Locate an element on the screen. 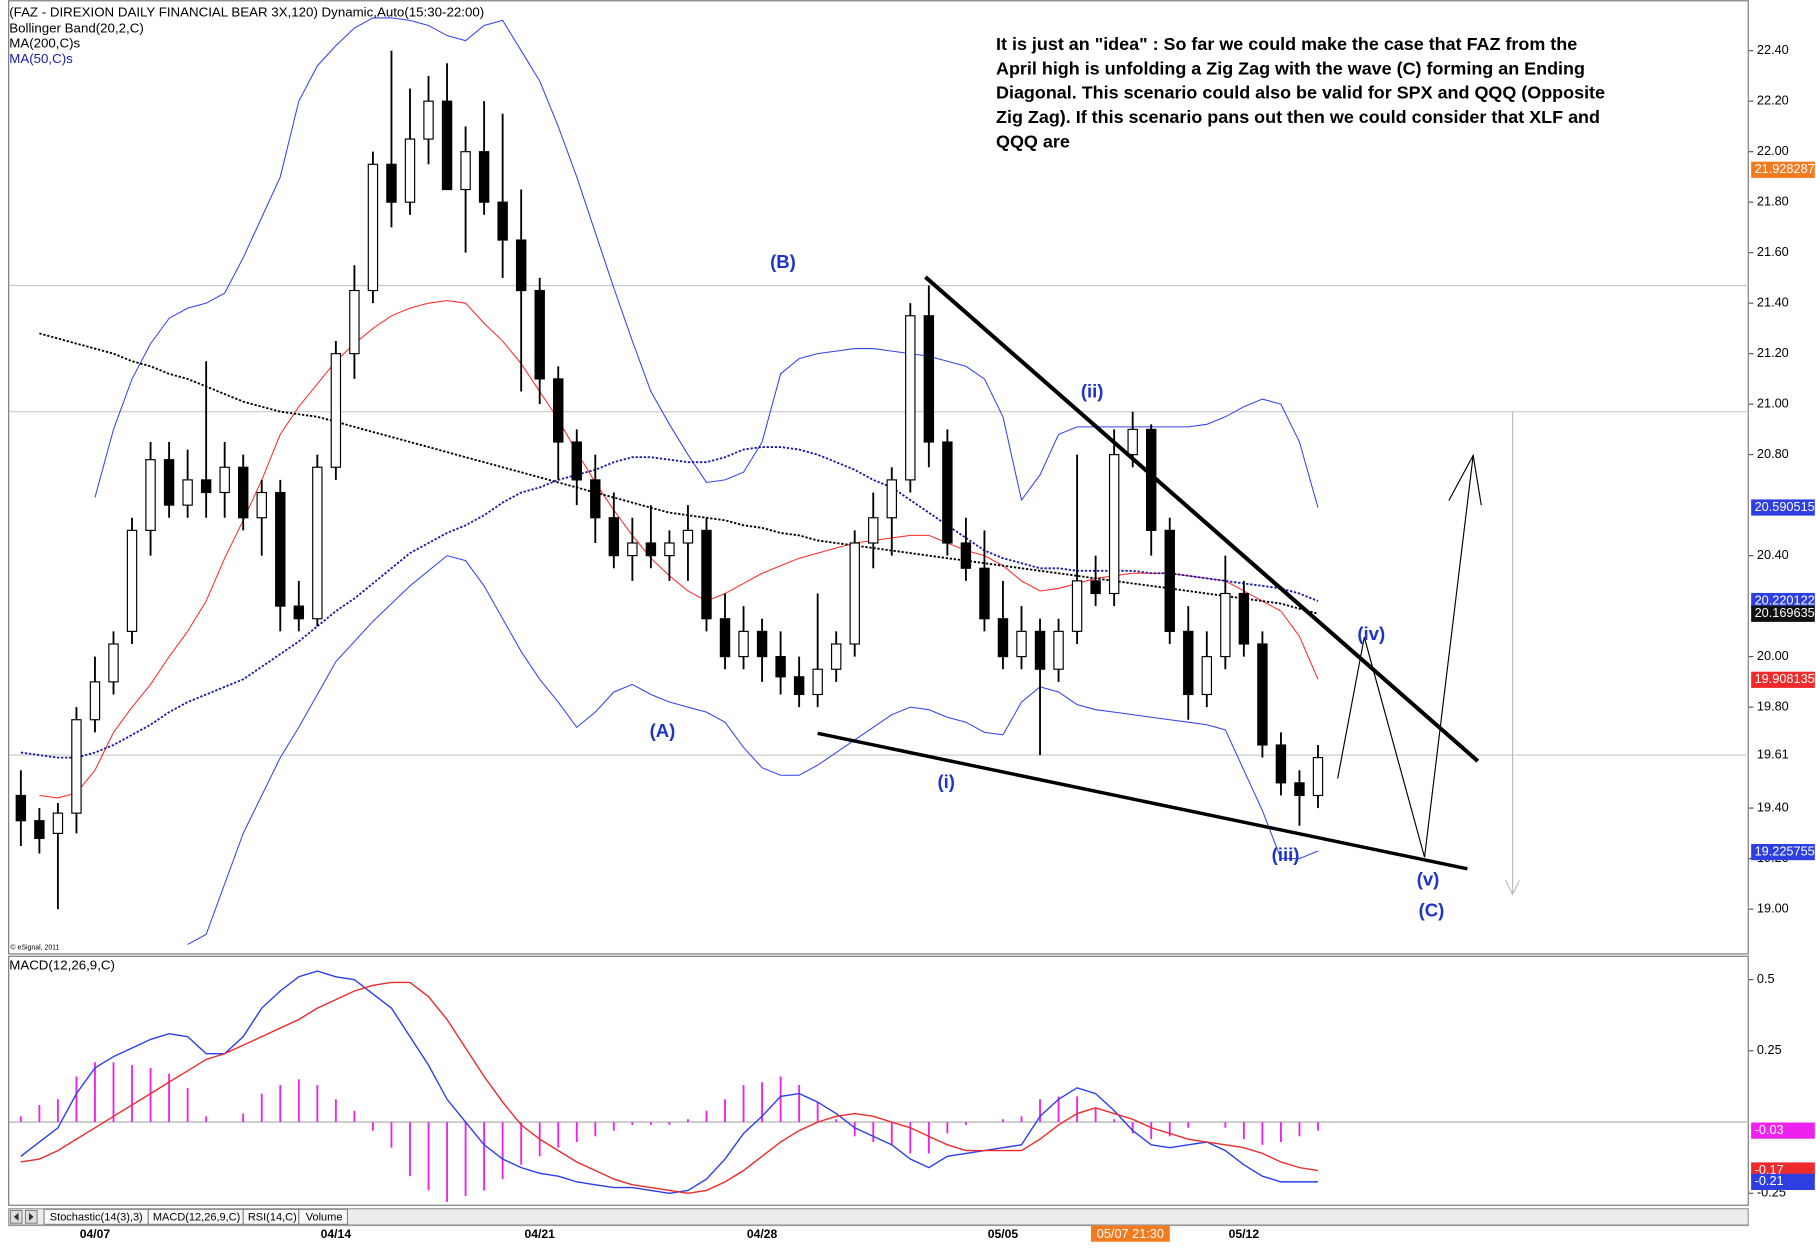 Image resolution: width=1816 pixels, height=1257 pixels. price-label: -0.03 is located at coordinates (1769, 1129).